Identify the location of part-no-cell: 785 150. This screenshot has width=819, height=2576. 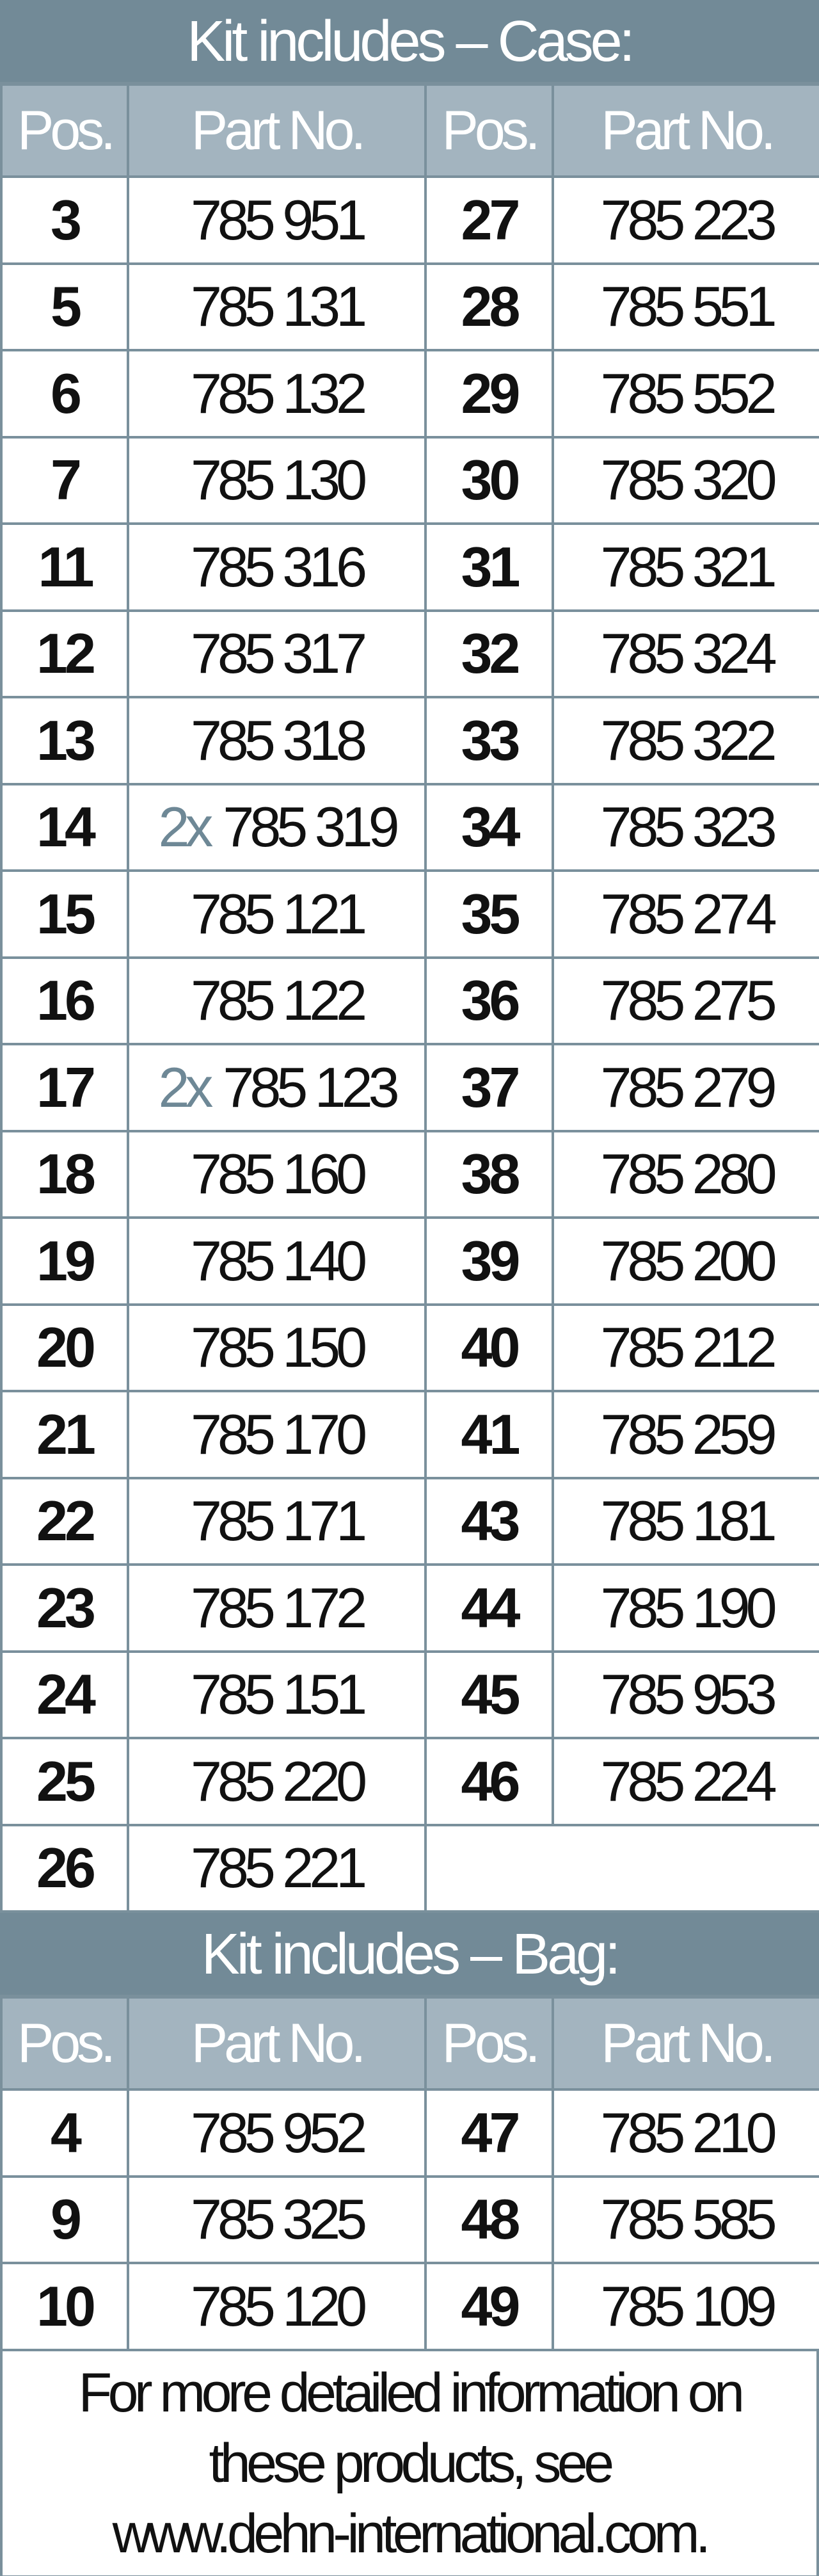
(276, 1347).